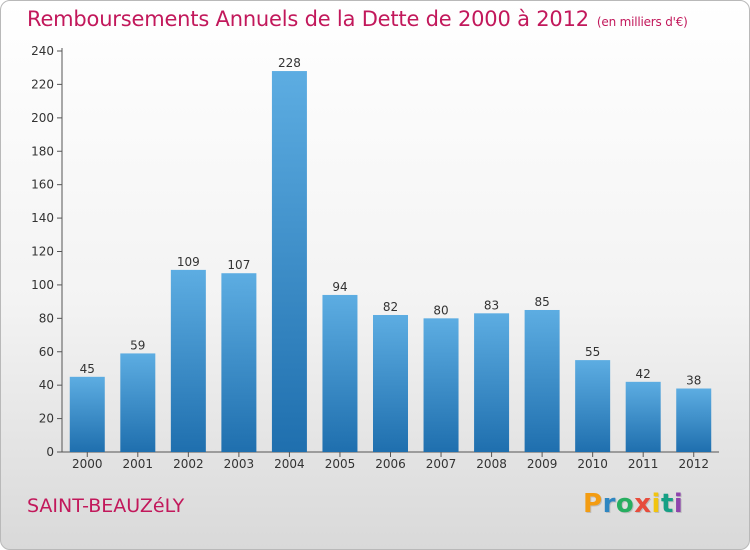 The image size is (750, 550). Describe the element at coordinates (42, 252) in the screenshot. I see `y-tick-label: 120` at that location.